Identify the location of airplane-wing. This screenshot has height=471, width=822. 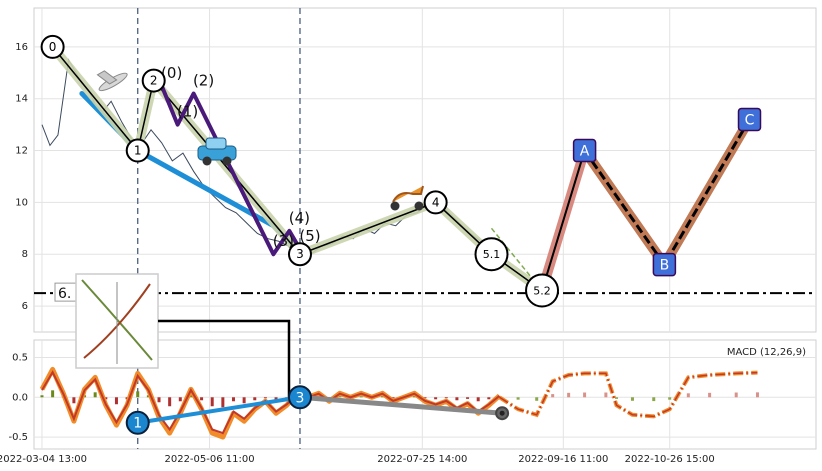
(107, 77).